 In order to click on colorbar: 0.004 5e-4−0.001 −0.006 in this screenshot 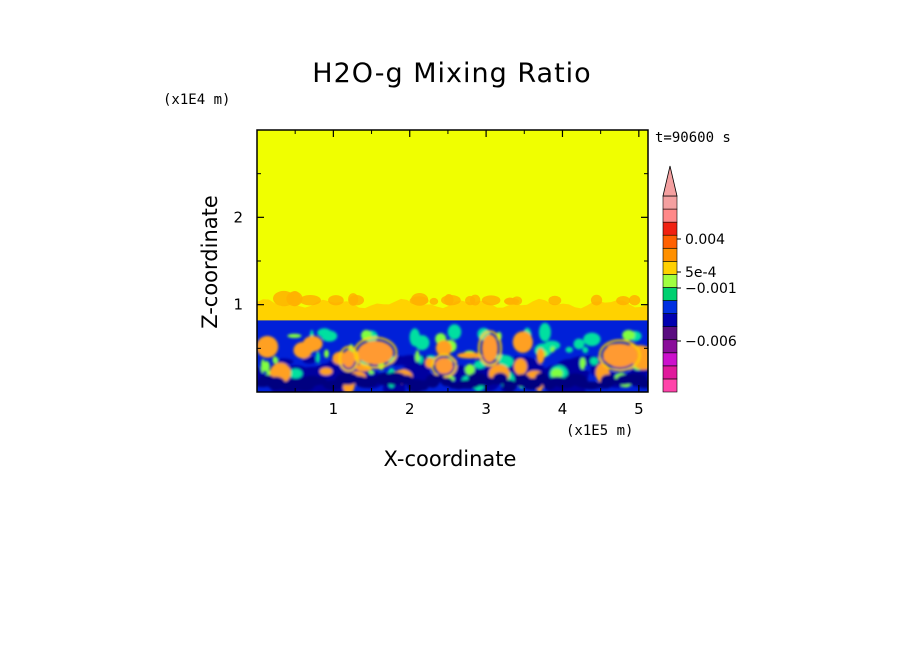, I will do `click(699, 279)`.